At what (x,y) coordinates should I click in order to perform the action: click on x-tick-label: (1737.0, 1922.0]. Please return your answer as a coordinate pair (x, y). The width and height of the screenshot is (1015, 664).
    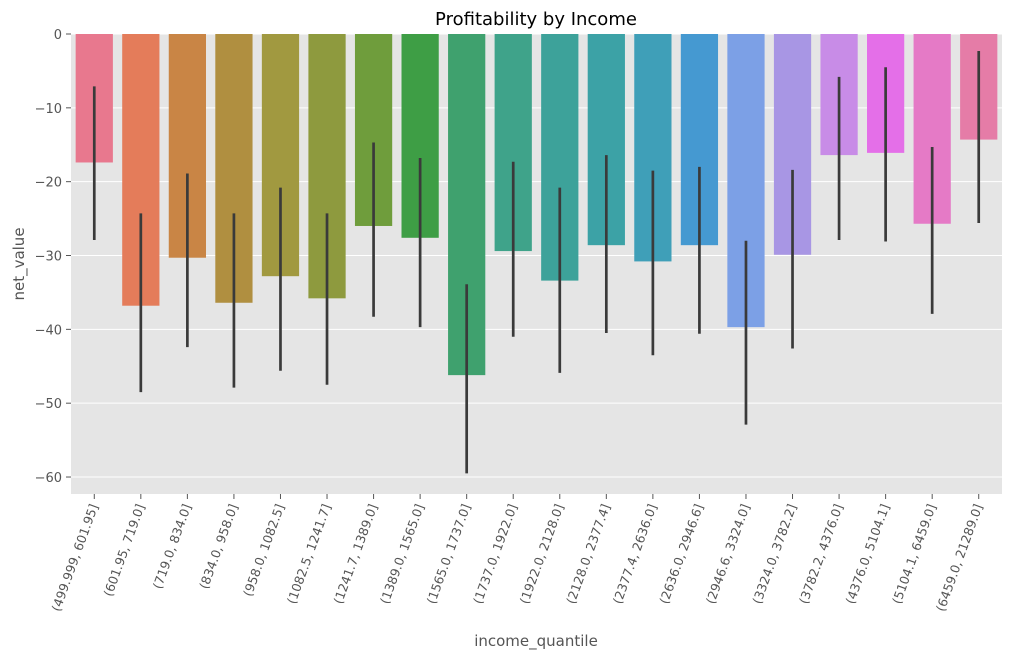
    Looking at the image, I should click on (495, 554).